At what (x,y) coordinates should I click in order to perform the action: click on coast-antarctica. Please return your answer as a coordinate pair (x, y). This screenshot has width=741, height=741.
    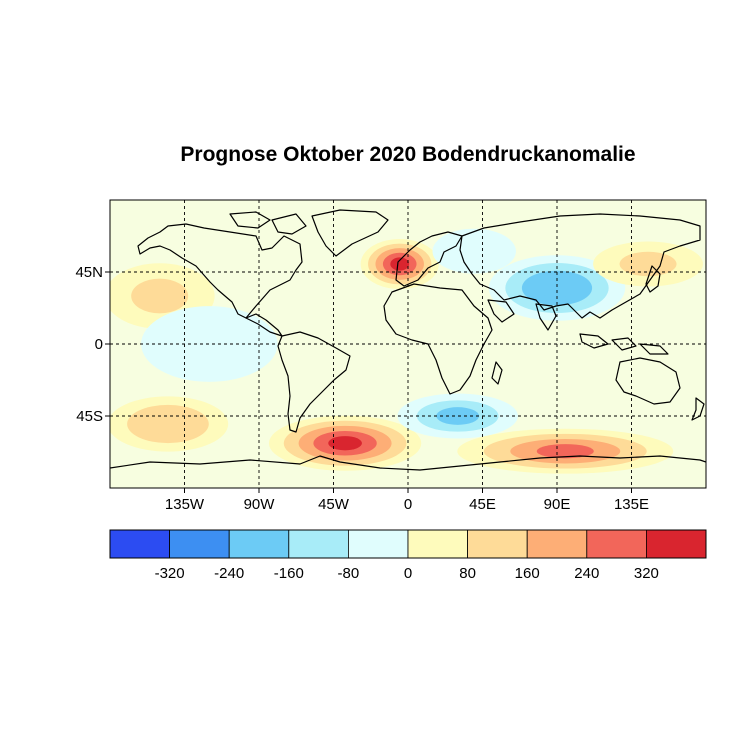
    Looking at the image, I should click on (408, 463).